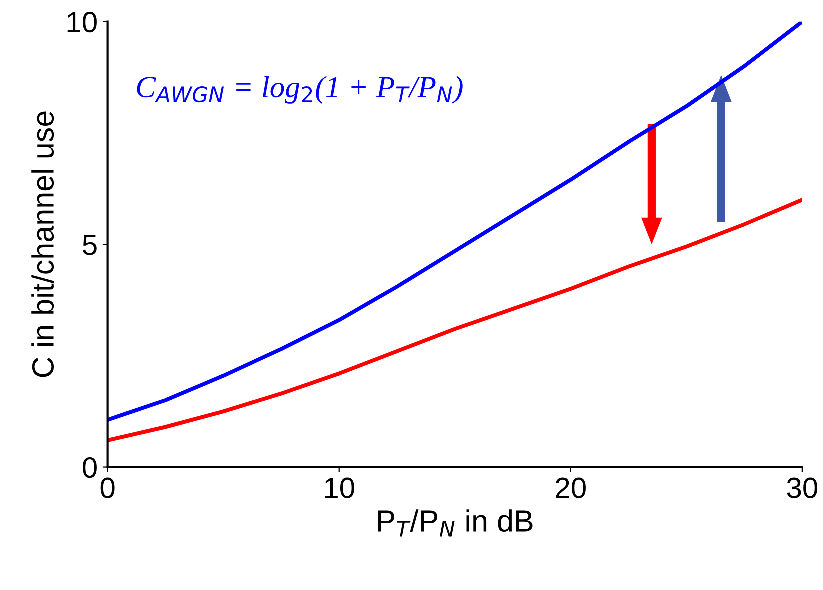 The width and height of the screenshot is (823, 590). I want to click on x-tick-label: 20, so click(571, 488).